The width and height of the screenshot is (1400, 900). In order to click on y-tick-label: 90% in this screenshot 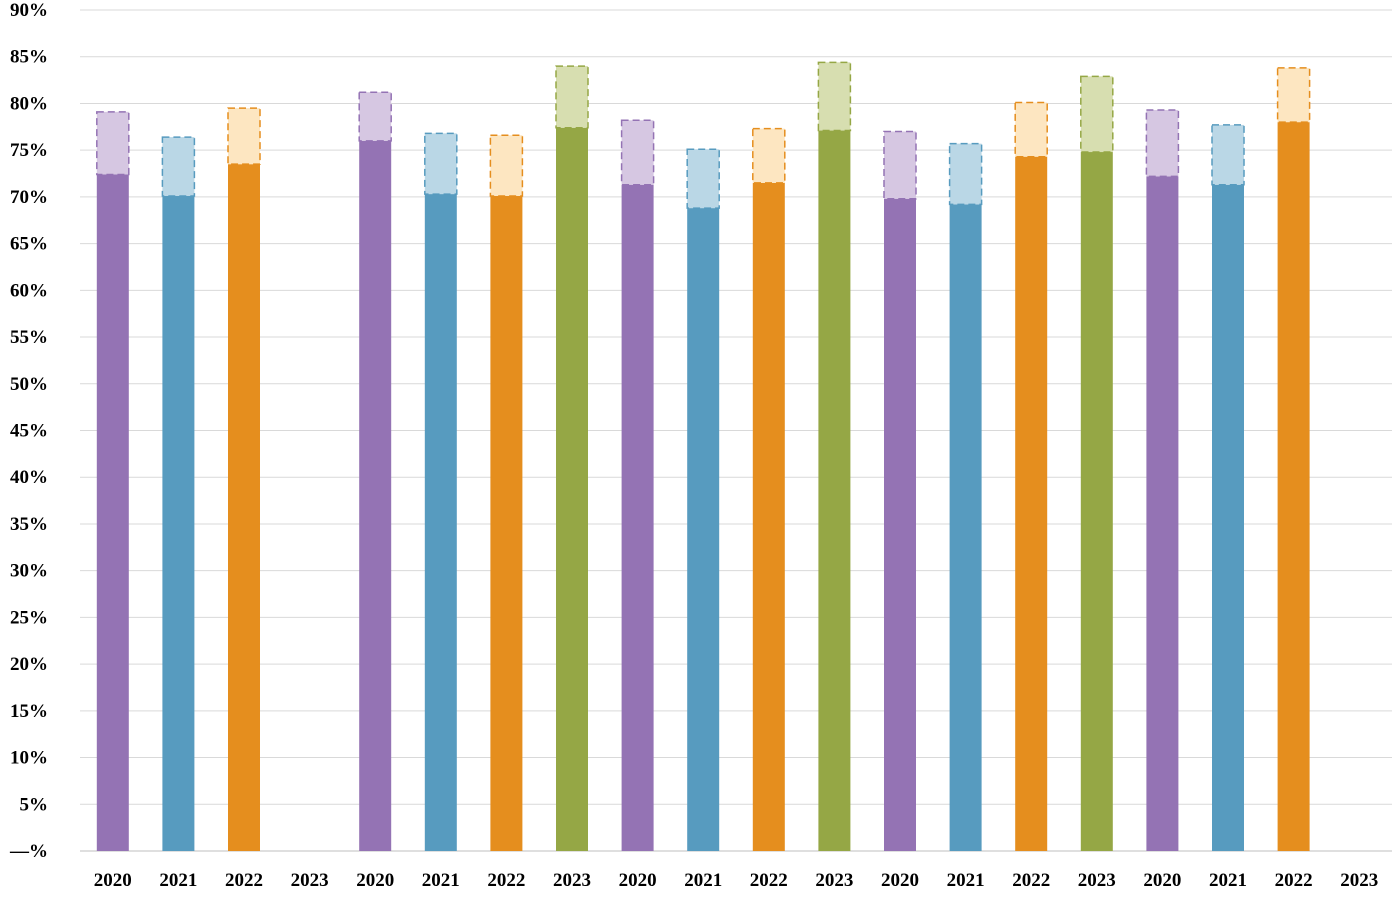, I will do `click(29, 10)`.